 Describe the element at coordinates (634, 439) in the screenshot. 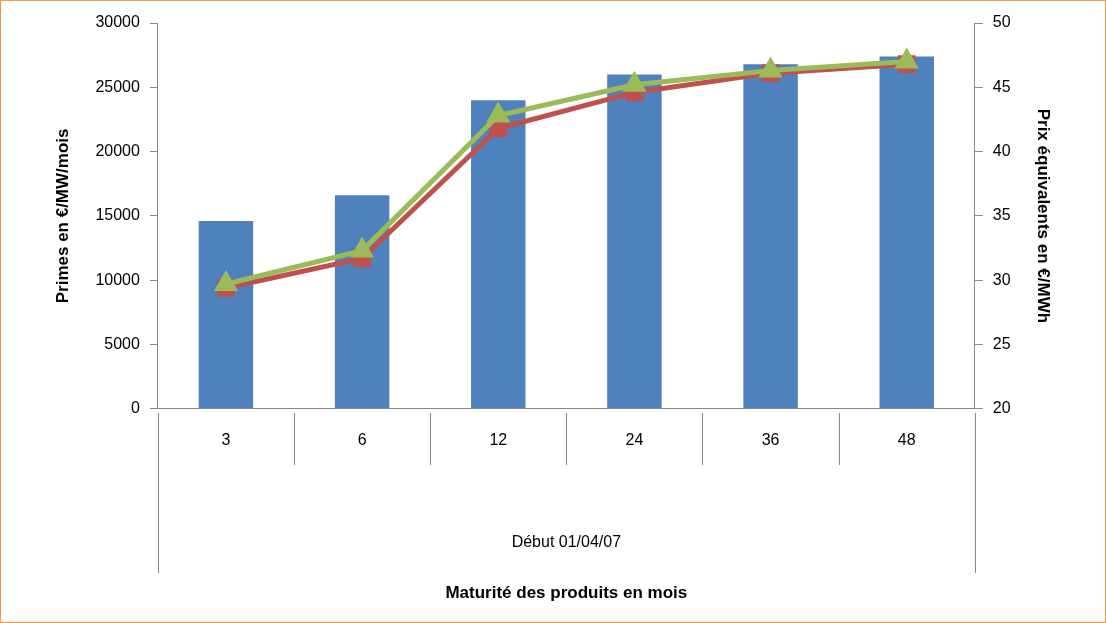

I see `x-tick-label: 24` at that location.